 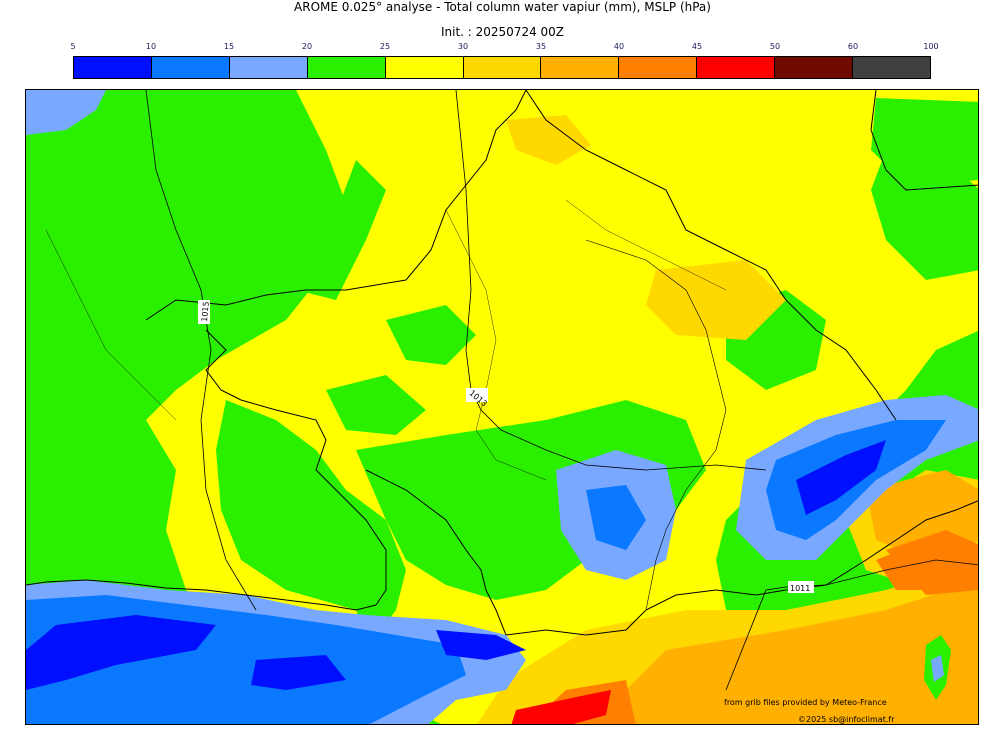 What do you see at coordinates (307, 46) in the screenshot?
I see `tick-label: 20` at bounding box center [307, 46].